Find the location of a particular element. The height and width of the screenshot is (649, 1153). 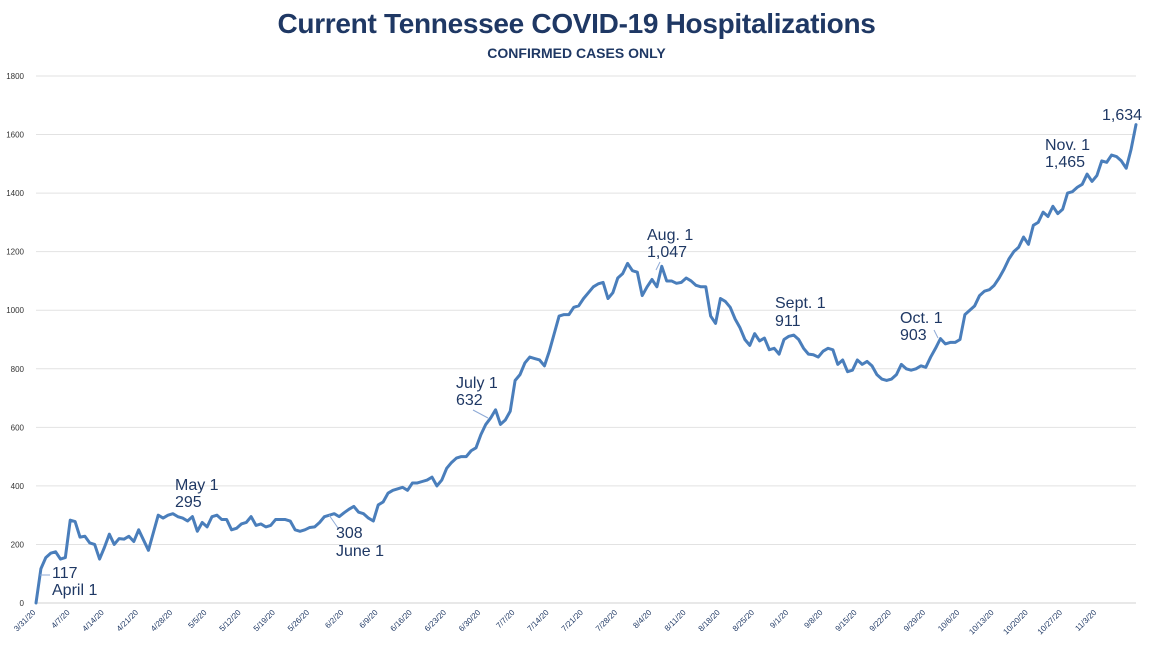

y-tick-label: 1800 is located at coordinates (15, 76).